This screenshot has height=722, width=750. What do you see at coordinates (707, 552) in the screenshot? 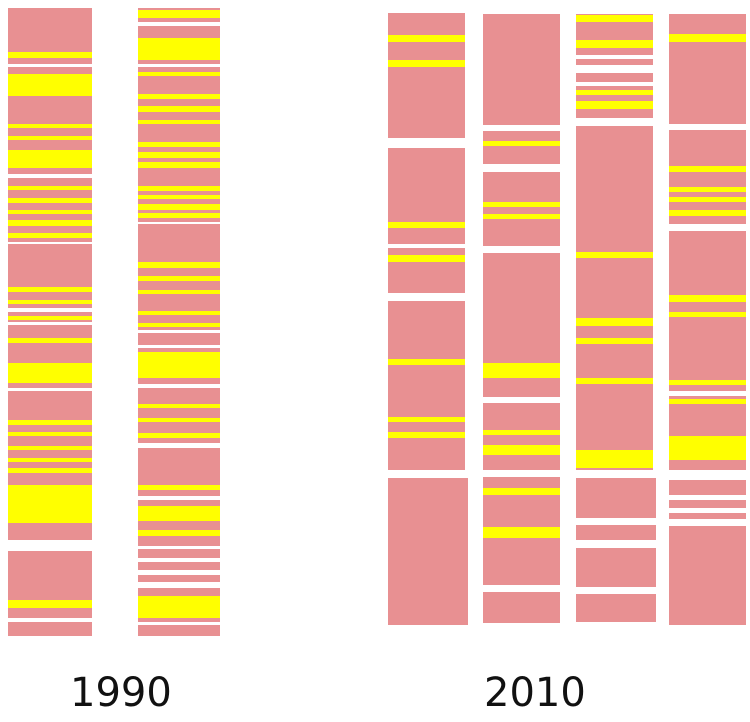
I see `strip-2010-d2` at bounding box center [707, 552].